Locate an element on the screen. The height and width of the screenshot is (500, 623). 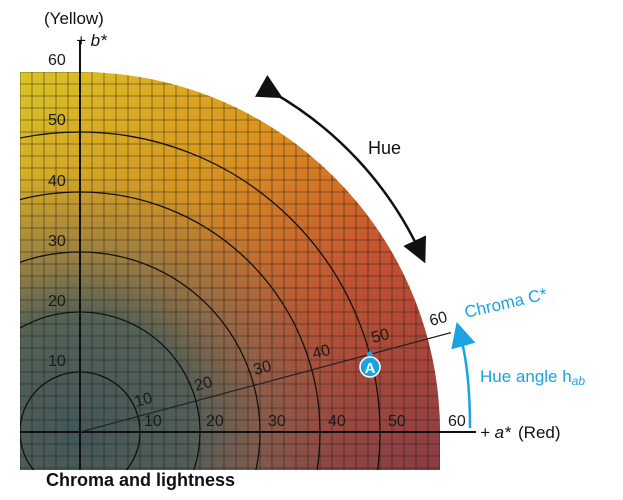
a-axis-ticks: 10 20 30 40 50 60 is located at coordinates (305, 421).